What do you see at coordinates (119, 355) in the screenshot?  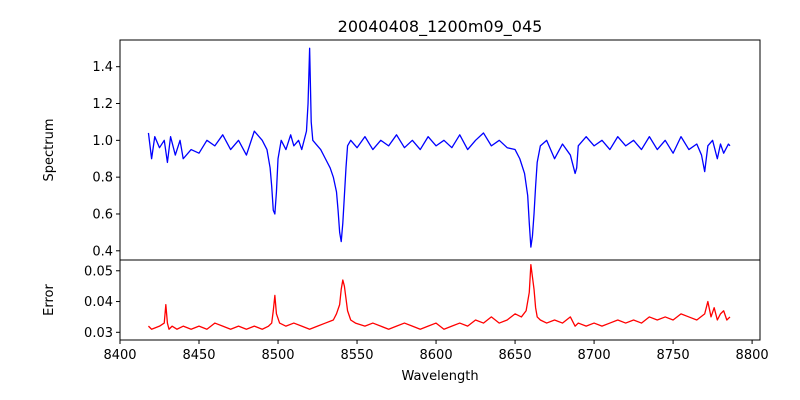 I see `x-tick-label: 8400` at bounding box center [119, 355].